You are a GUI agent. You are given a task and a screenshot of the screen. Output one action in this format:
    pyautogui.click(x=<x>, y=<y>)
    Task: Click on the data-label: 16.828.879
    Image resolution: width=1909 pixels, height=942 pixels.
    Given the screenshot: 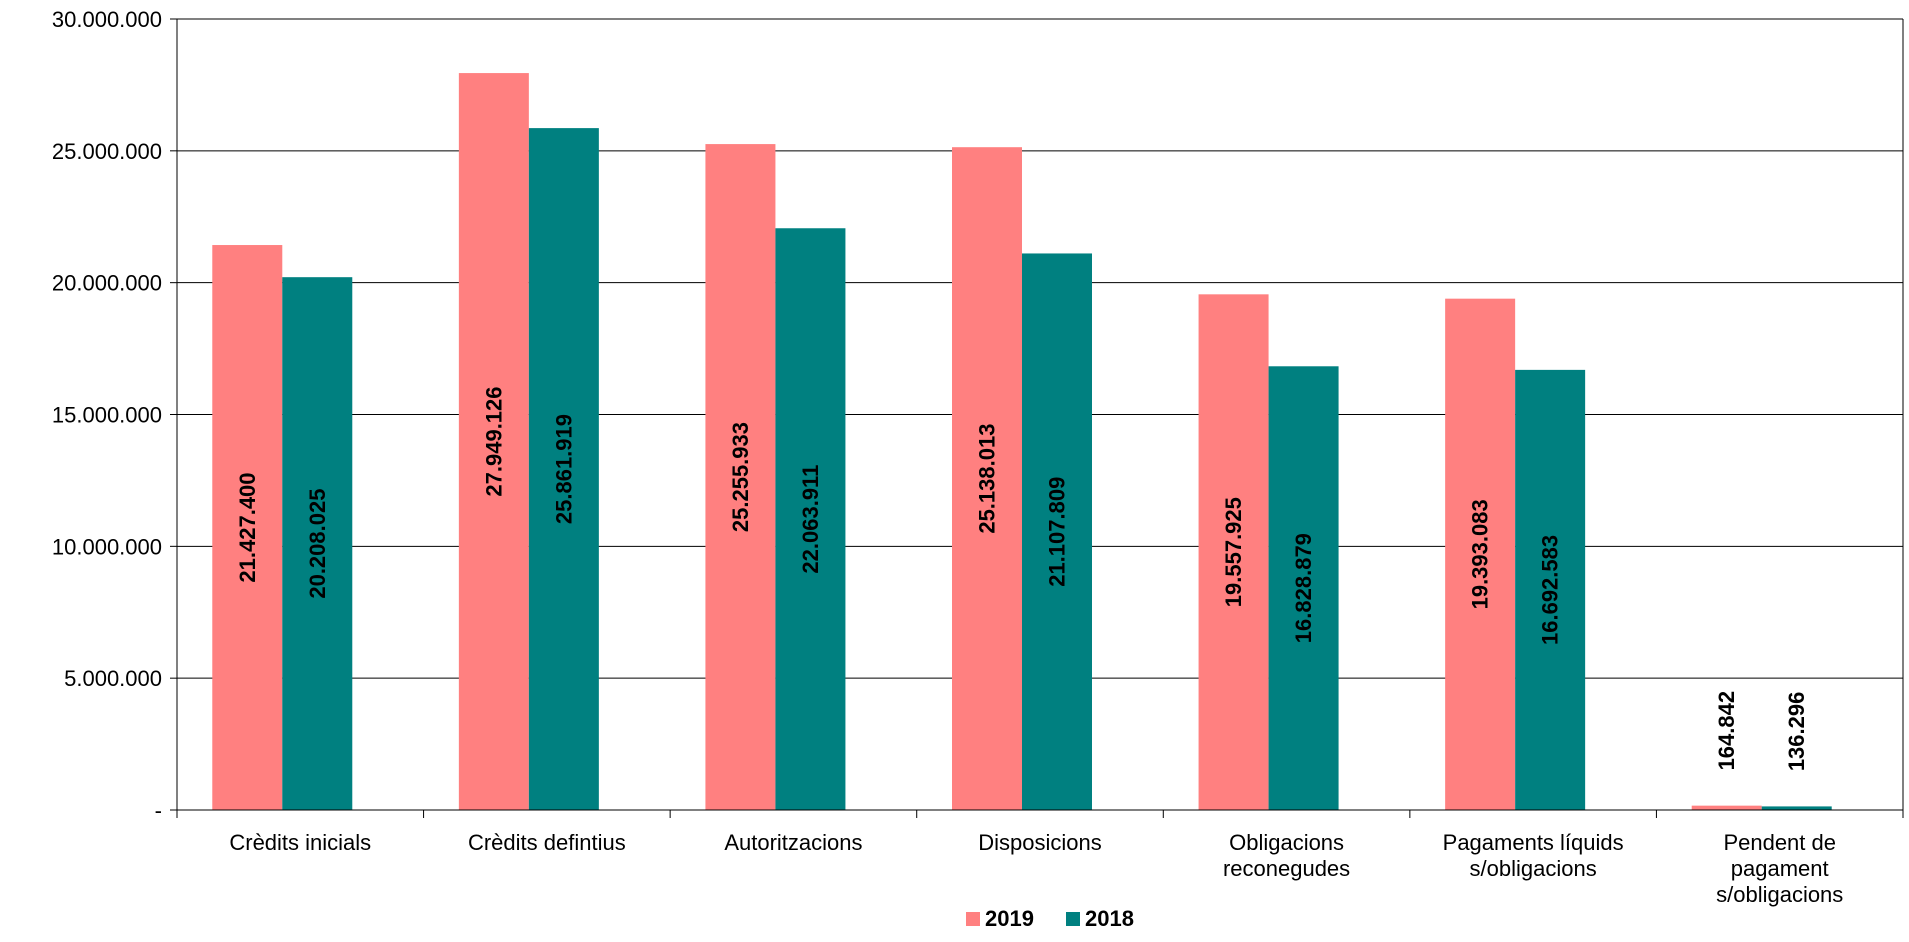 What is the action you would take?
    pyautogui.click(x=1303, y=588)
    